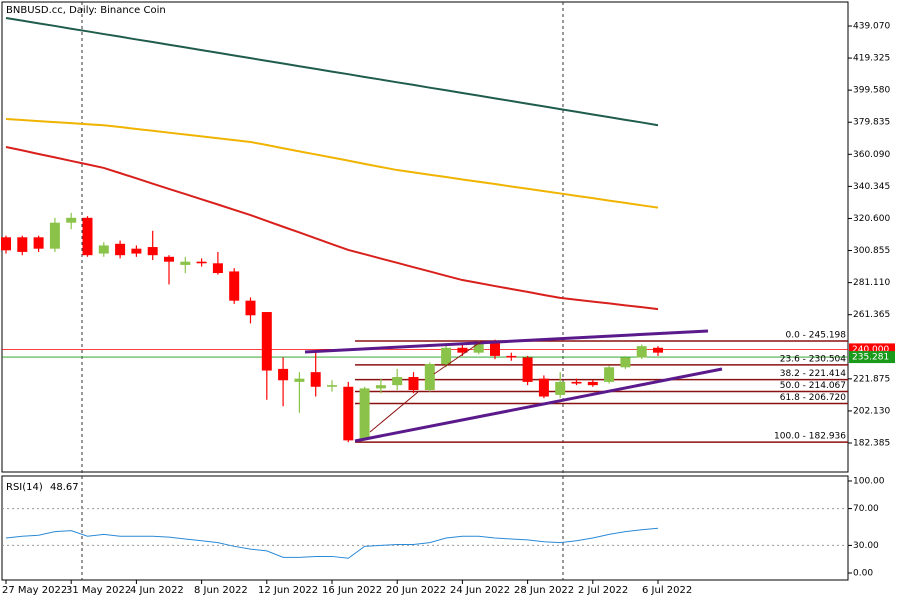 The width and height of the screenshot is (900, 600). What do you see at coordinates (813, 386) in the screenshot?
I see `fib-label: 50.0 - 214.067` at bounding box center [813, 386].